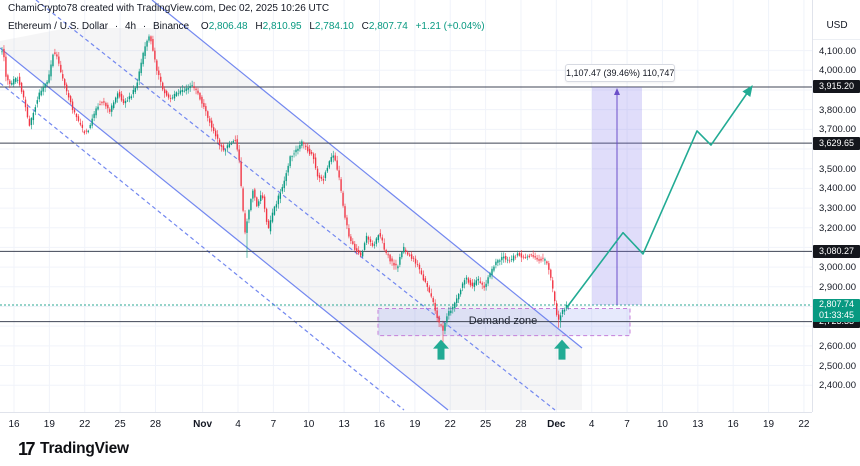 The height and width of the screenshot is (466, 860). What do you see at coordinates (837, 71) in the screenshot?
I see `price-axis-label: 4,000.00` at bounding box center [837, 71].